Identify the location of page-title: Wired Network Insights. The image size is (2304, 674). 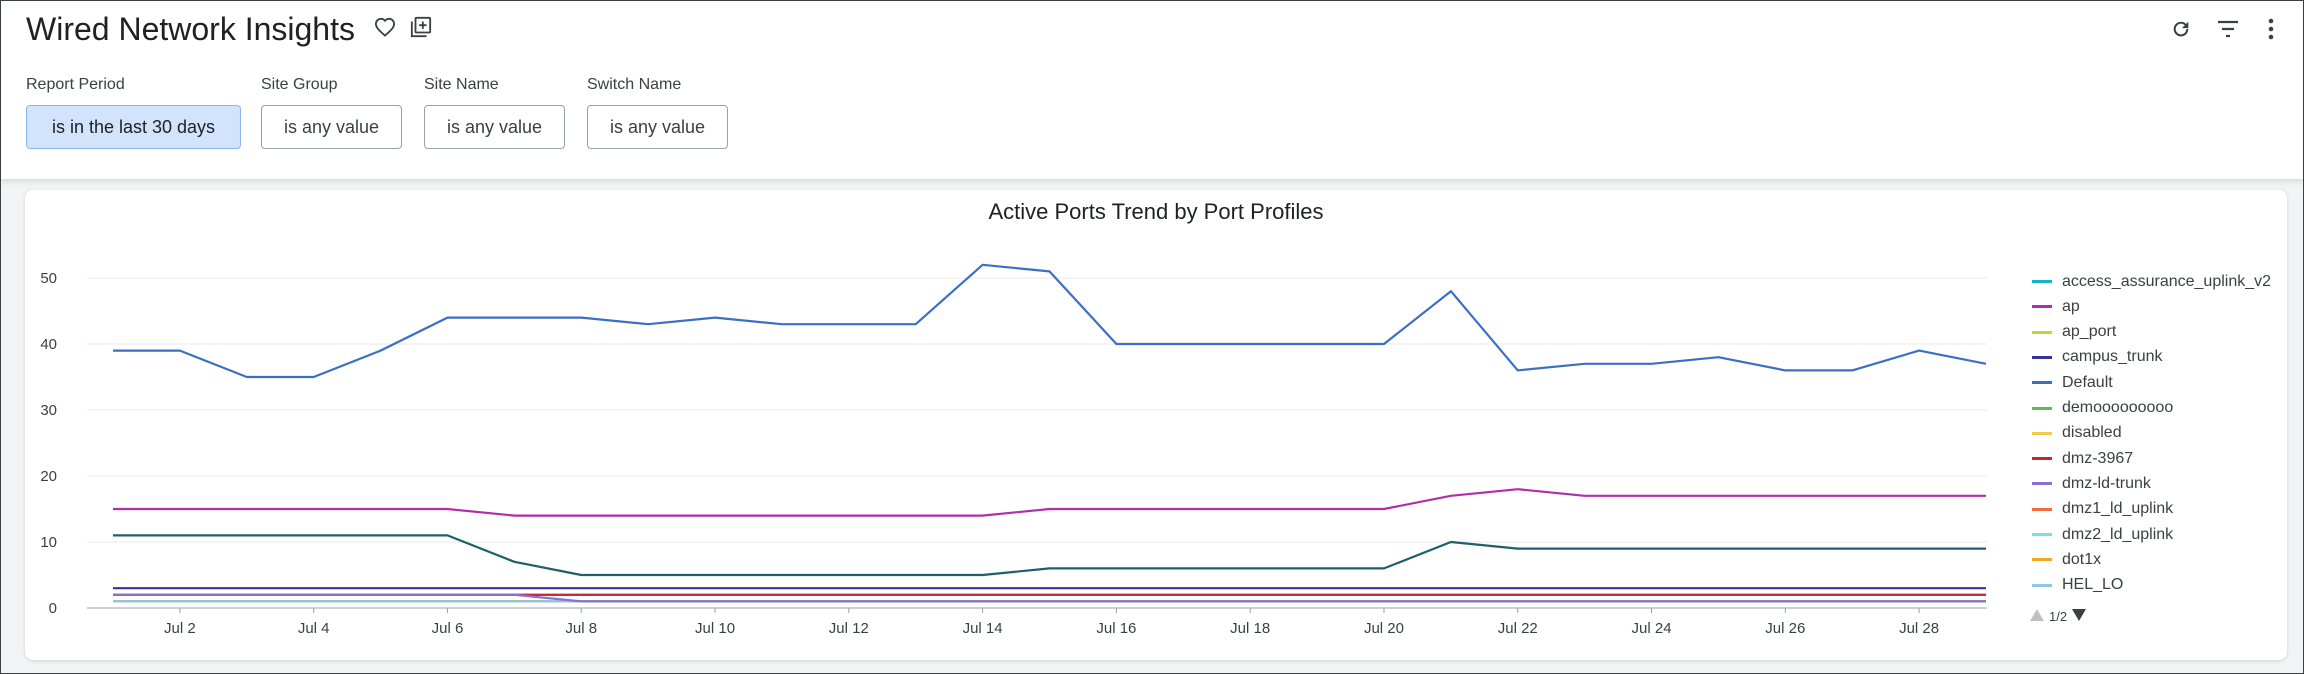
(190, 29).